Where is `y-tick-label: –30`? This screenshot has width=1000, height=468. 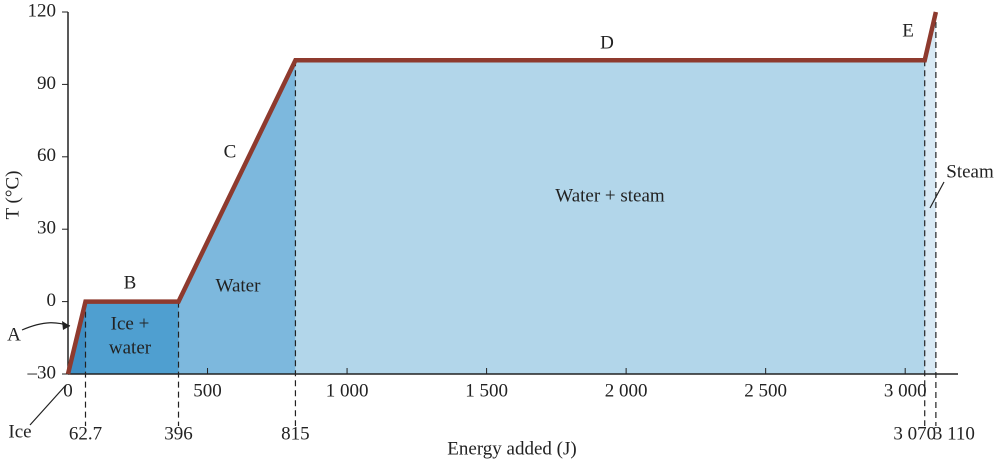
y-tick-label: –30 is located at coordinates (42, 372).